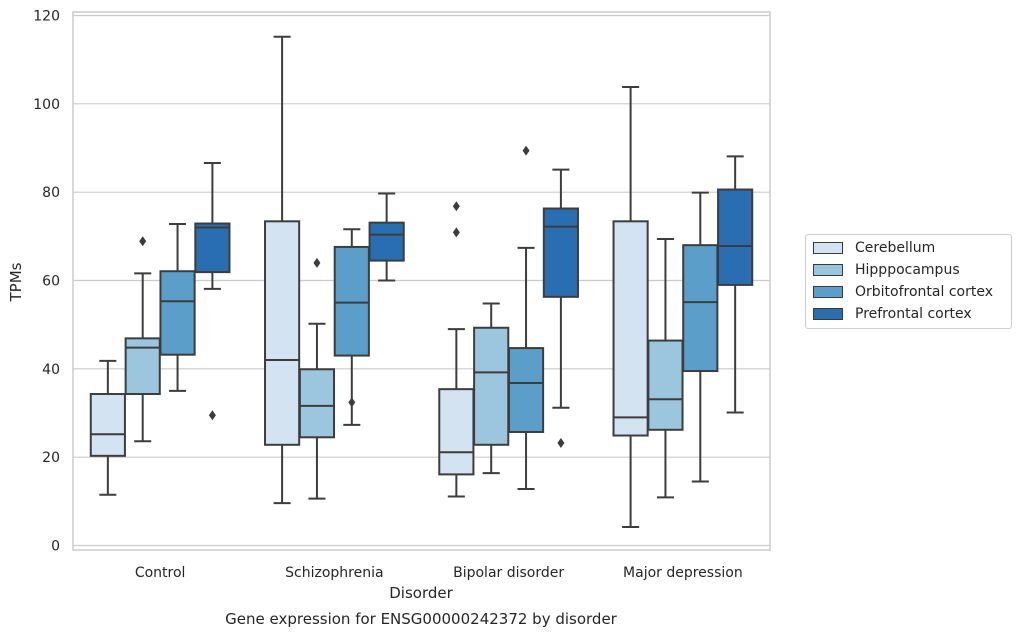  I want to click on y-tick-label: 40, so click(51, 370).